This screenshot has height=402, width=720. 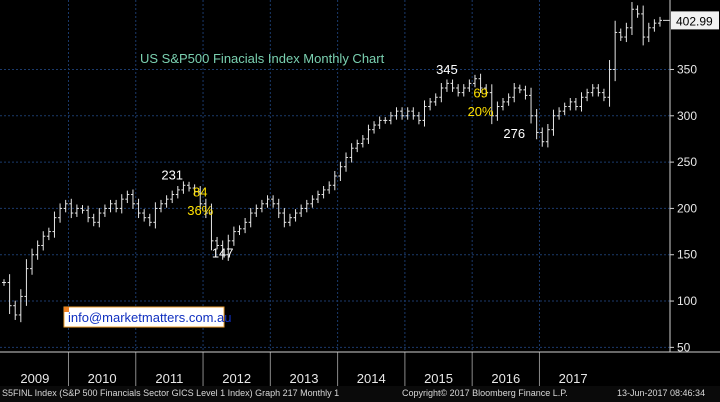 What do you see at coordinates (236, 378) in the screenshot?
I see `x-tick-label: 2012` at bounding box center [236, 378].